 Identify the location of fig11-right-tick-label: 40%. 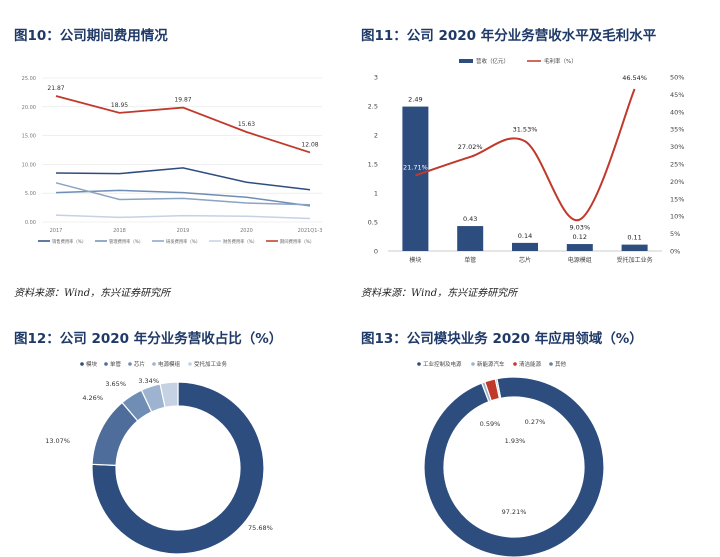
(677, 112).